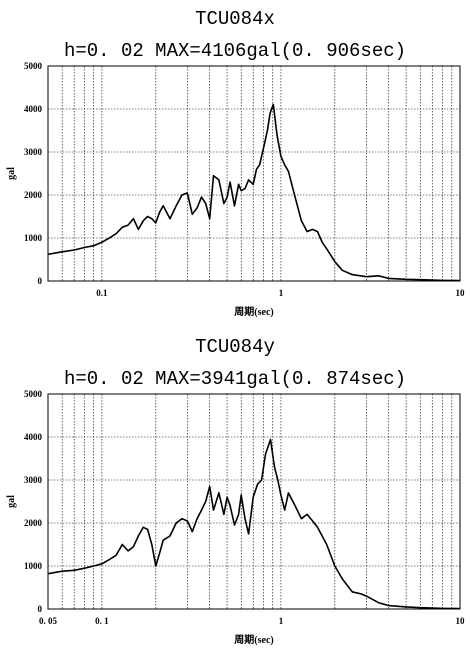  What do you see at coordinates (102, 293) in the screenshot?
I see `x-tick-label: 0.1` at bounding box center [102, 293].